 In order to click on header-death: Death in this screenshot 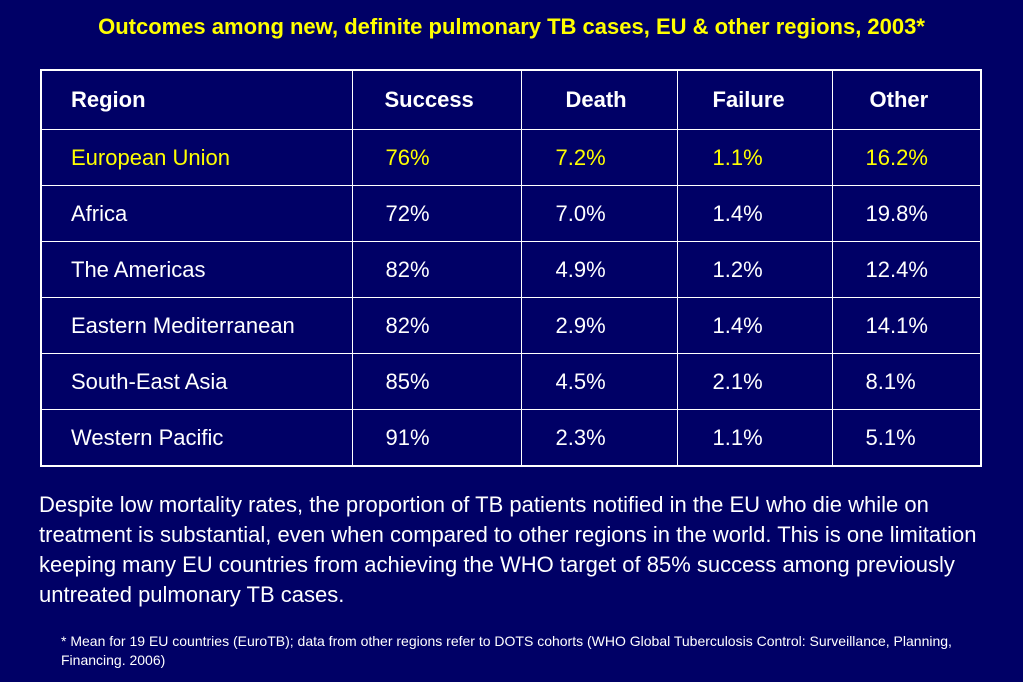, I will do `click(599, 99)`.